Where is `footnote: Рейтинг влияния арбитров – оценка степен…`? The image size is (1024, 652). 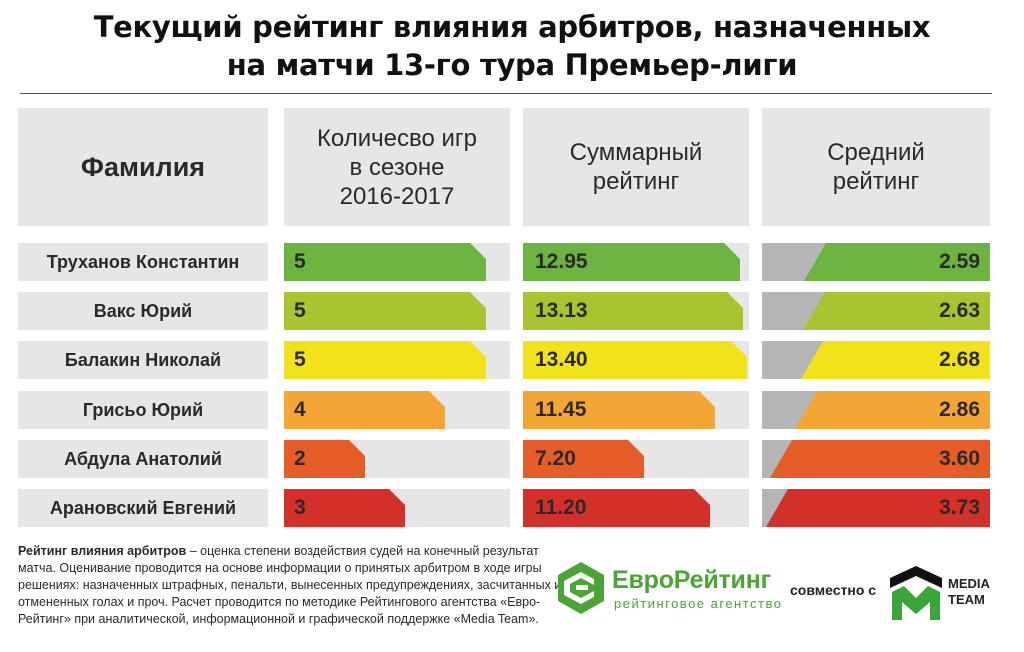
footnote: Рейтинг влияния арбитров – оценка степен… is located at coordinates (298, 585).